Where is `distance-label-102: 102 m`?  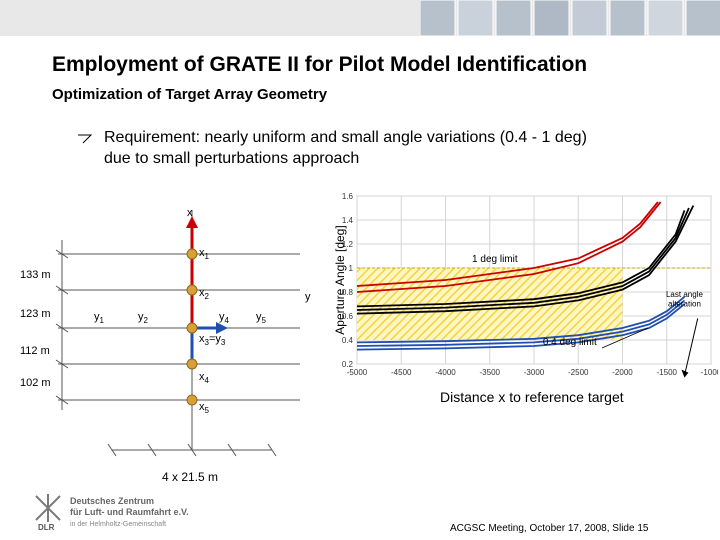
distance-label-102: 102 m is located at coordinates (35, 383).